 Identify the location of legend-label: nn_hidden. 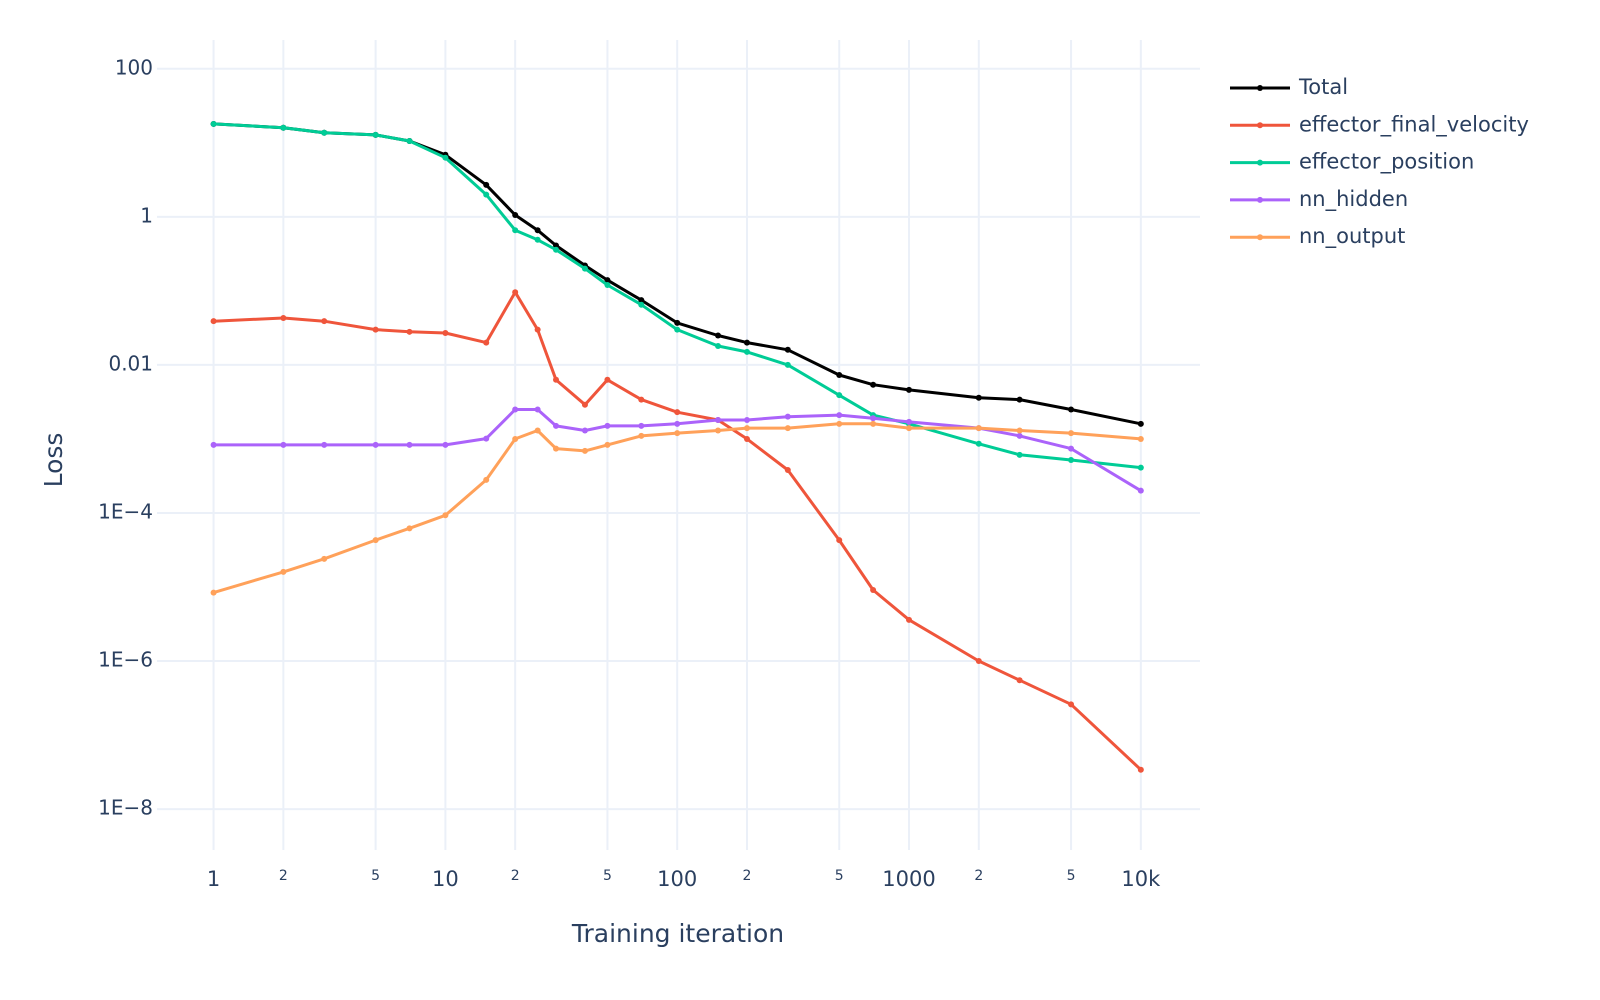
(1353, 199).